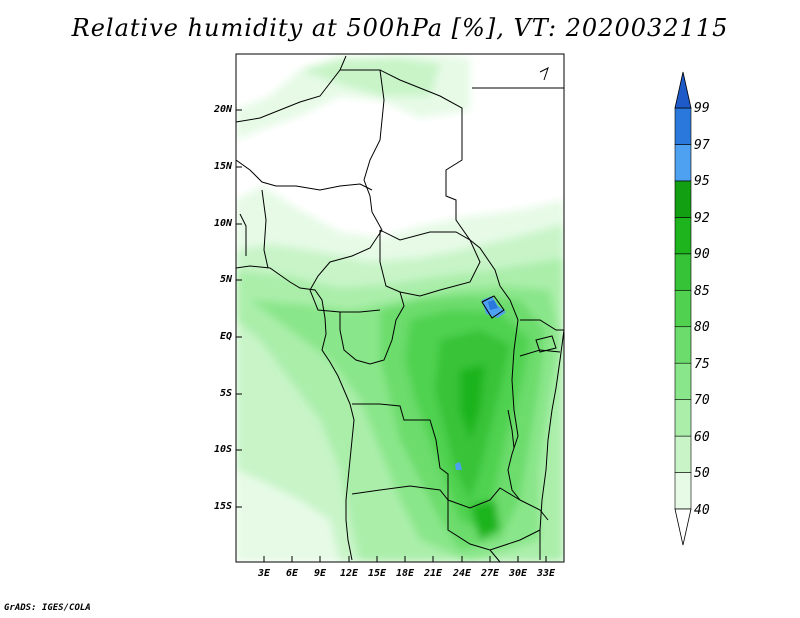 Image resolution: width=800 pixels, height=618 pixels. I want to click on coastline-east, so click(551, 444).